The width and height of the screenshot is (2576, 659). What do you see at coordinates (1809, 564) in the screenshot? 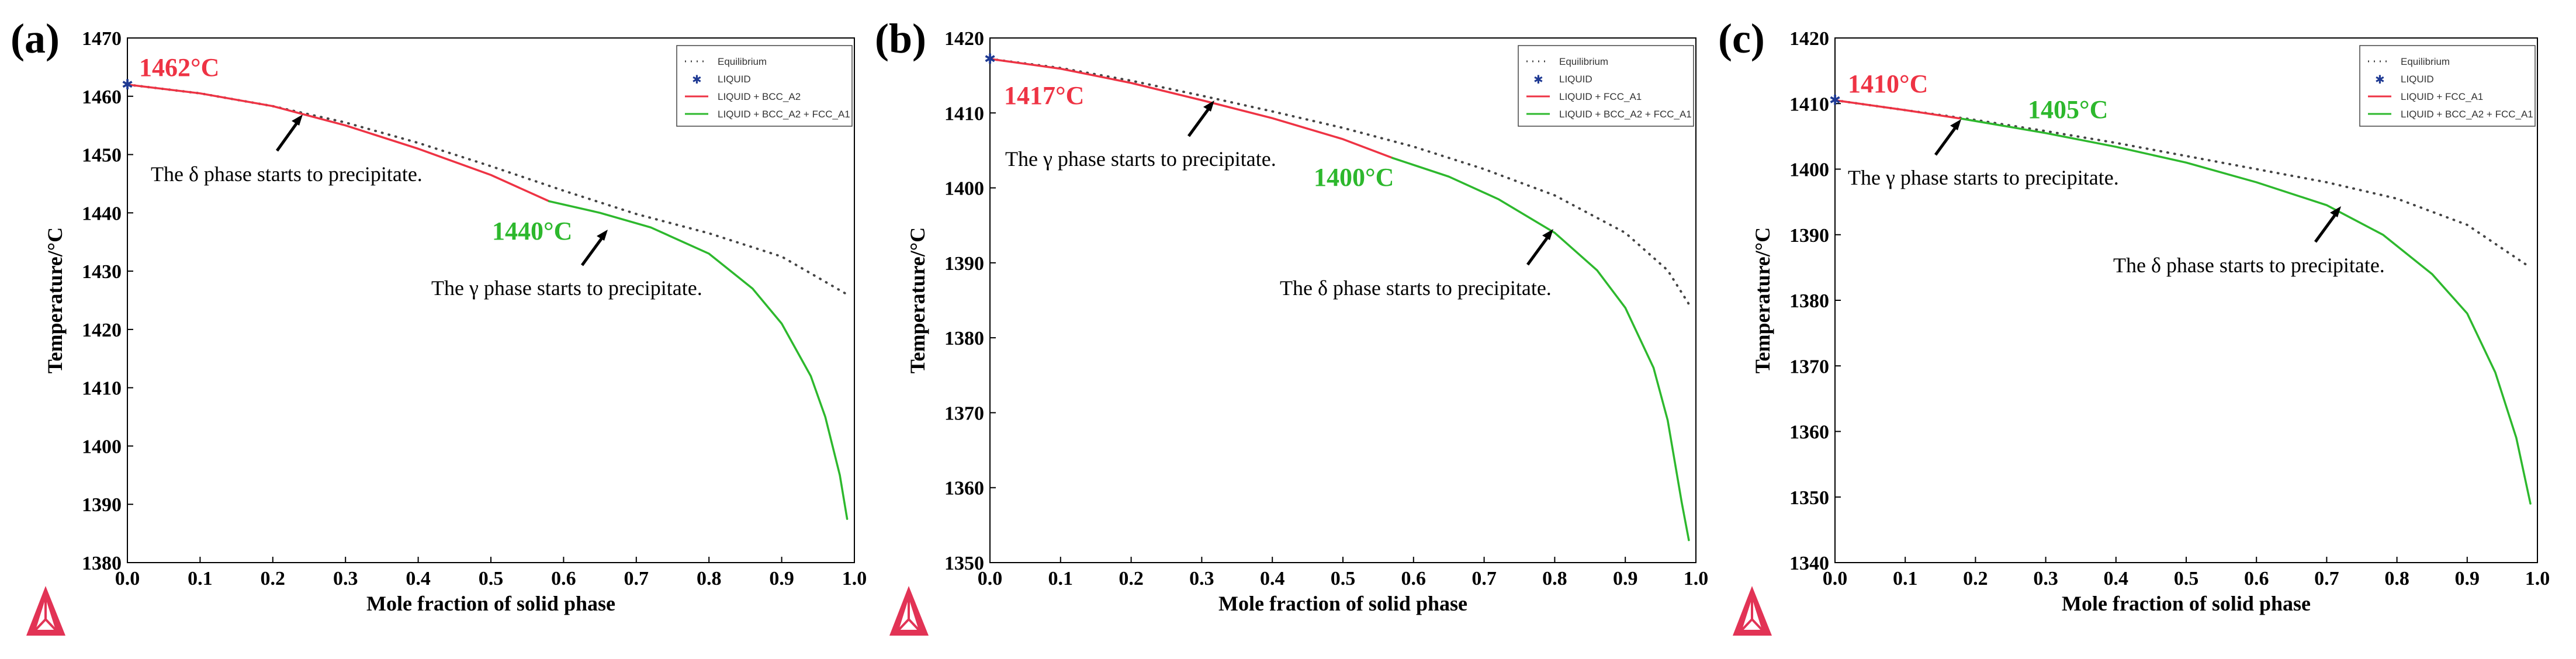
I see `y-tick-label: 1340` at bounding box center [1809, 564].